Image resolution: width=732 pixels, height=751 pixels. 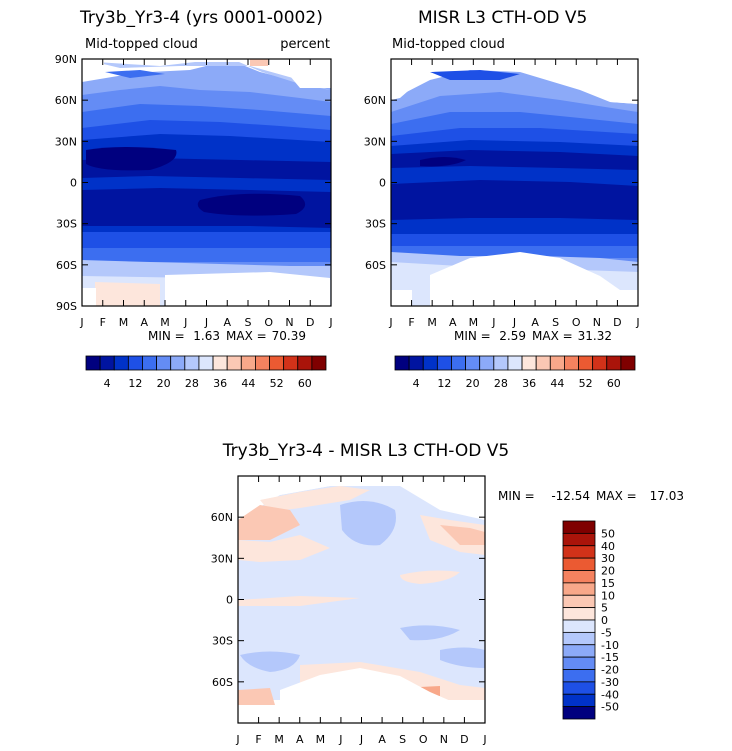 What do you see at coordinates (552, 336) in the screenshot?
I see `obs-max-label: MAX =` at bounding box center [552, 336].